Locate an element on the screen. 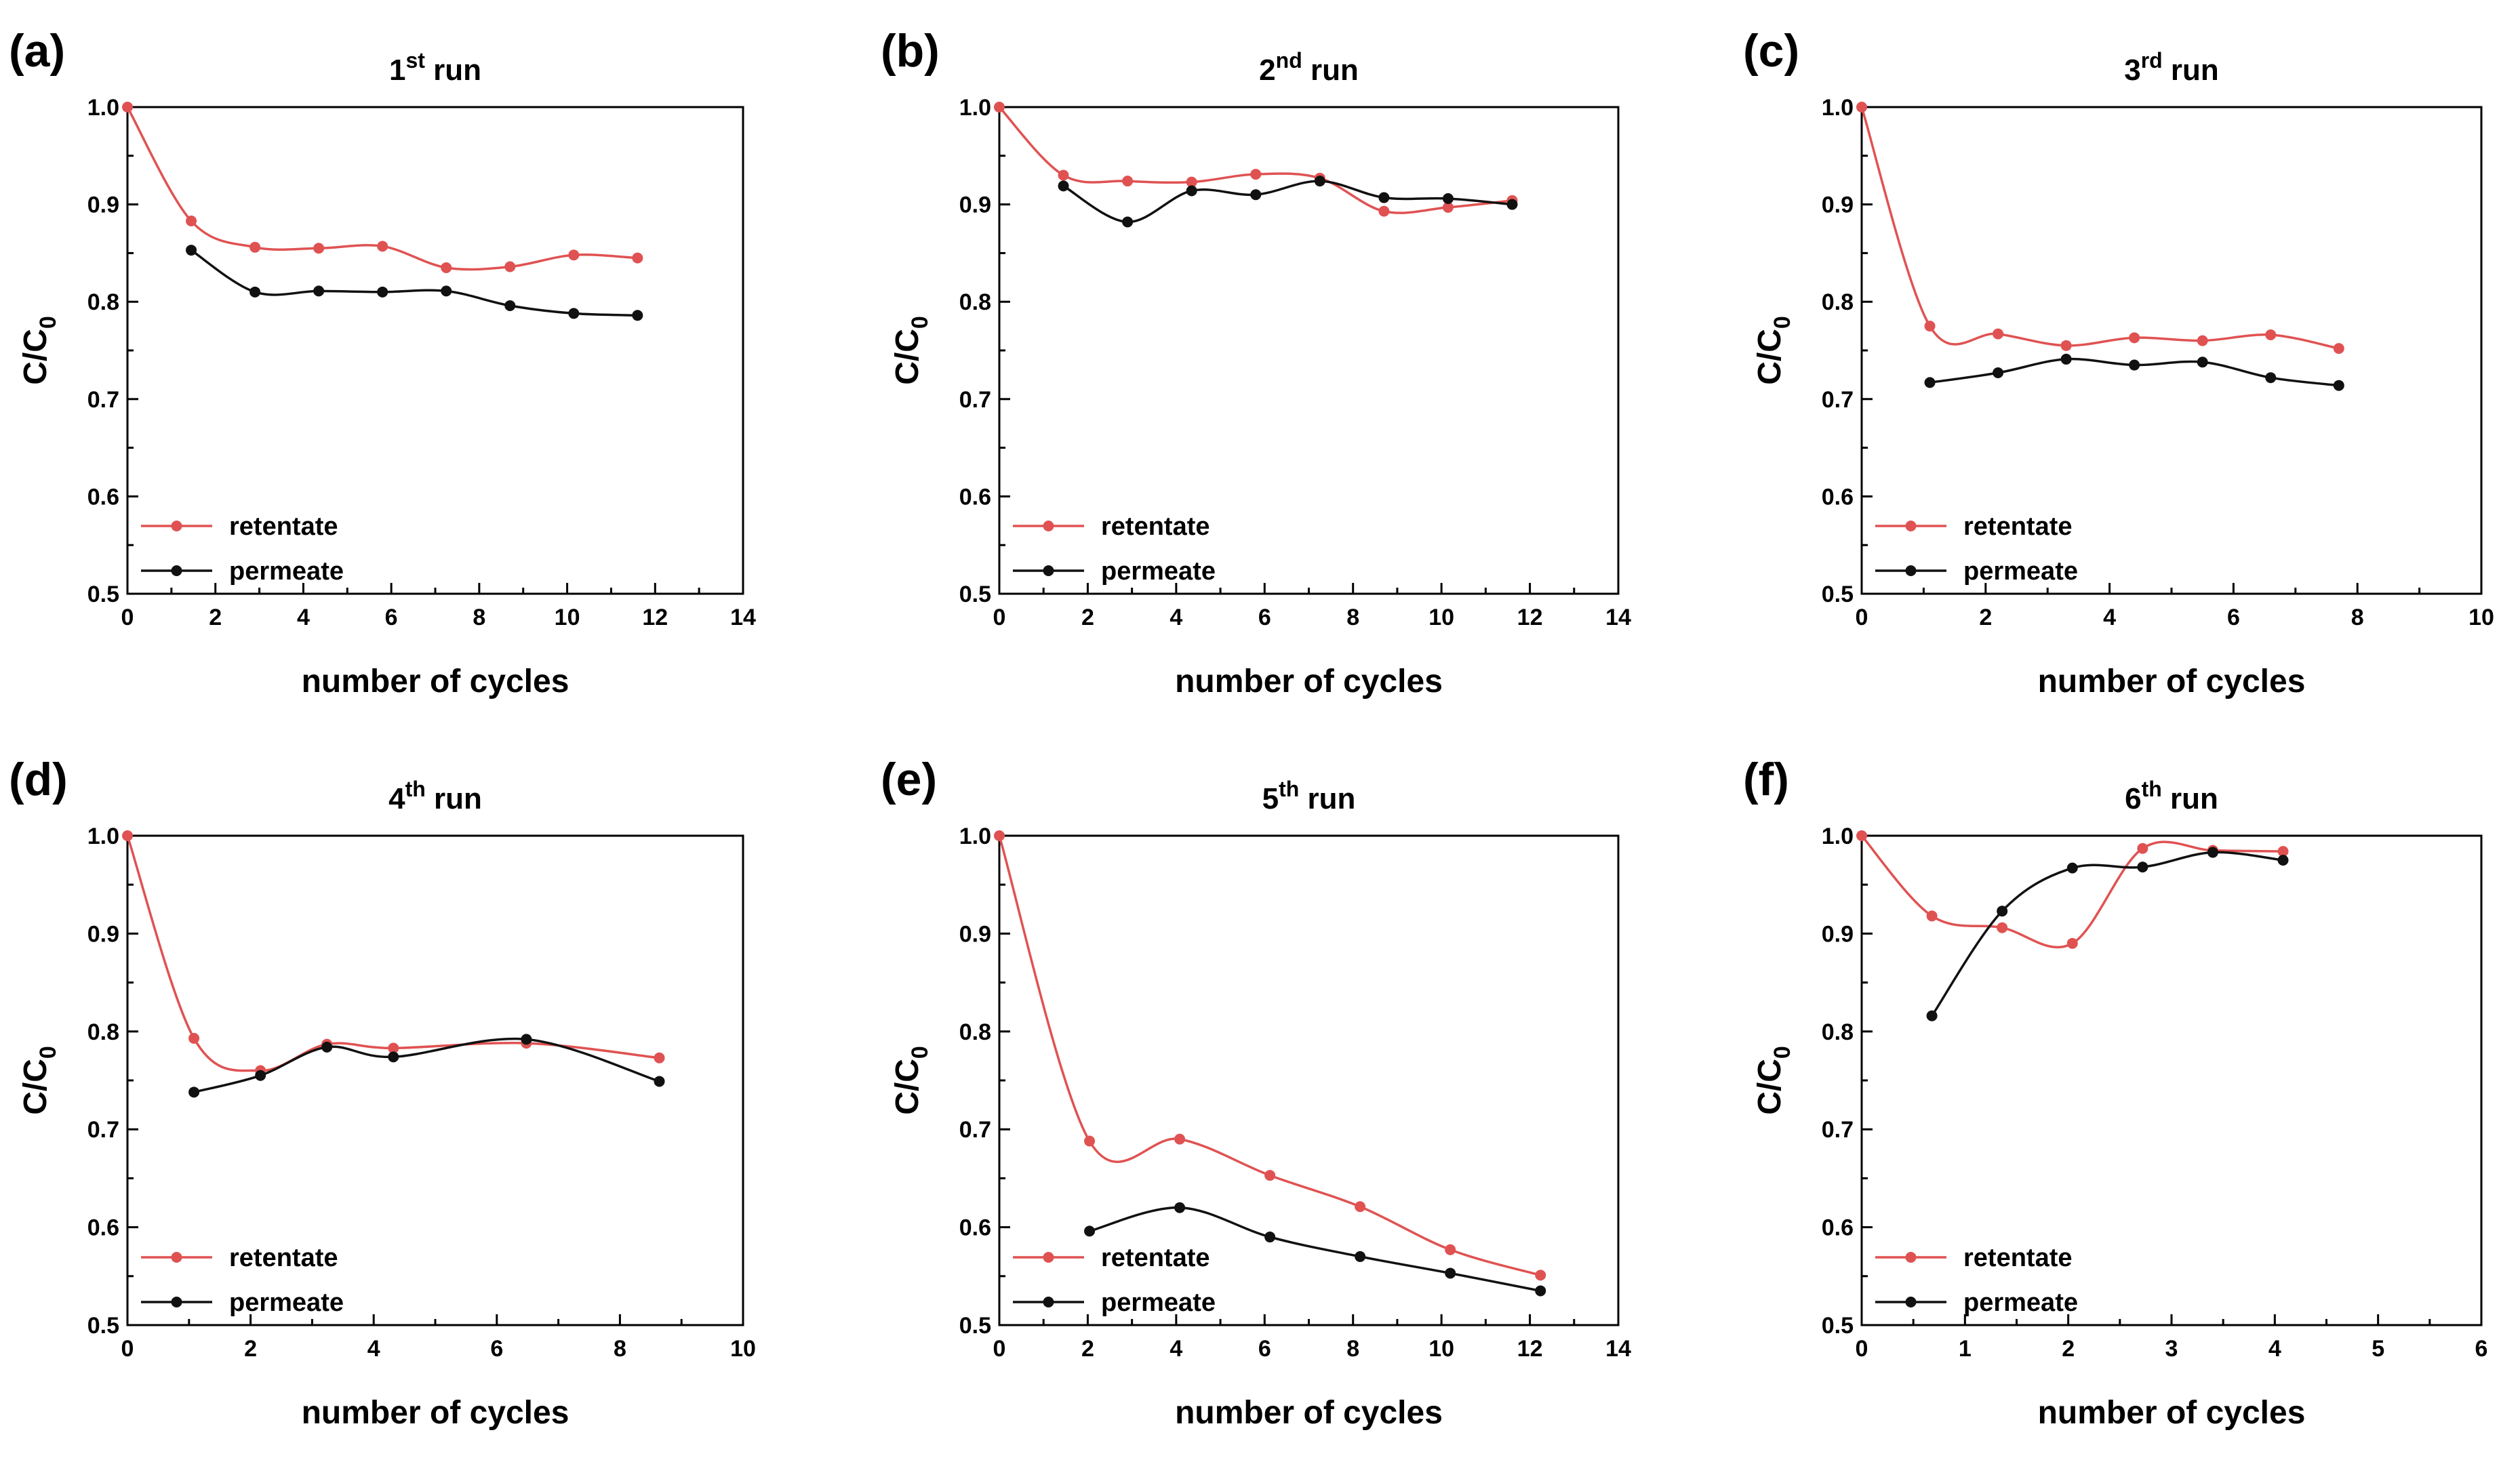 This screenshot has width=2520, height=1462. y-tick-label: 0.5 is located at coordinates (103, 594).